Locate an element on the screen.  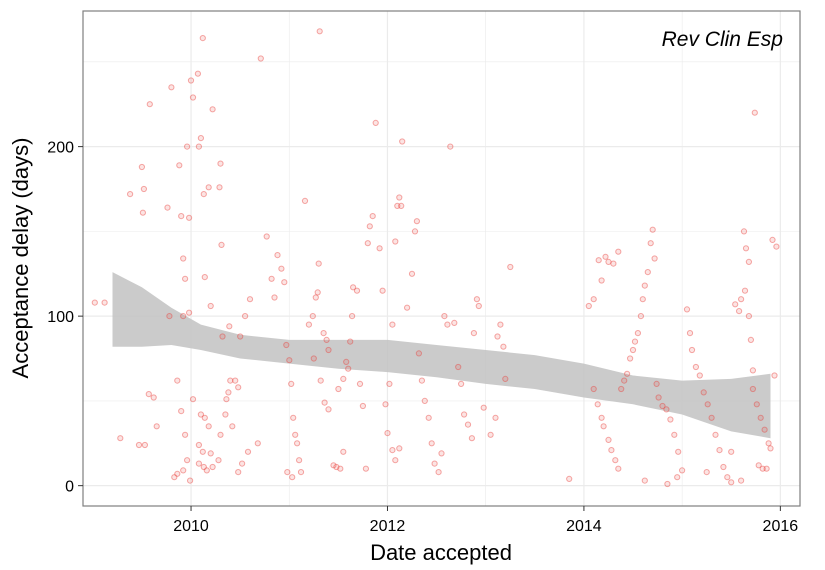
y-axis-title: Acceptance delay (days) is located at coordinates (20, 258).